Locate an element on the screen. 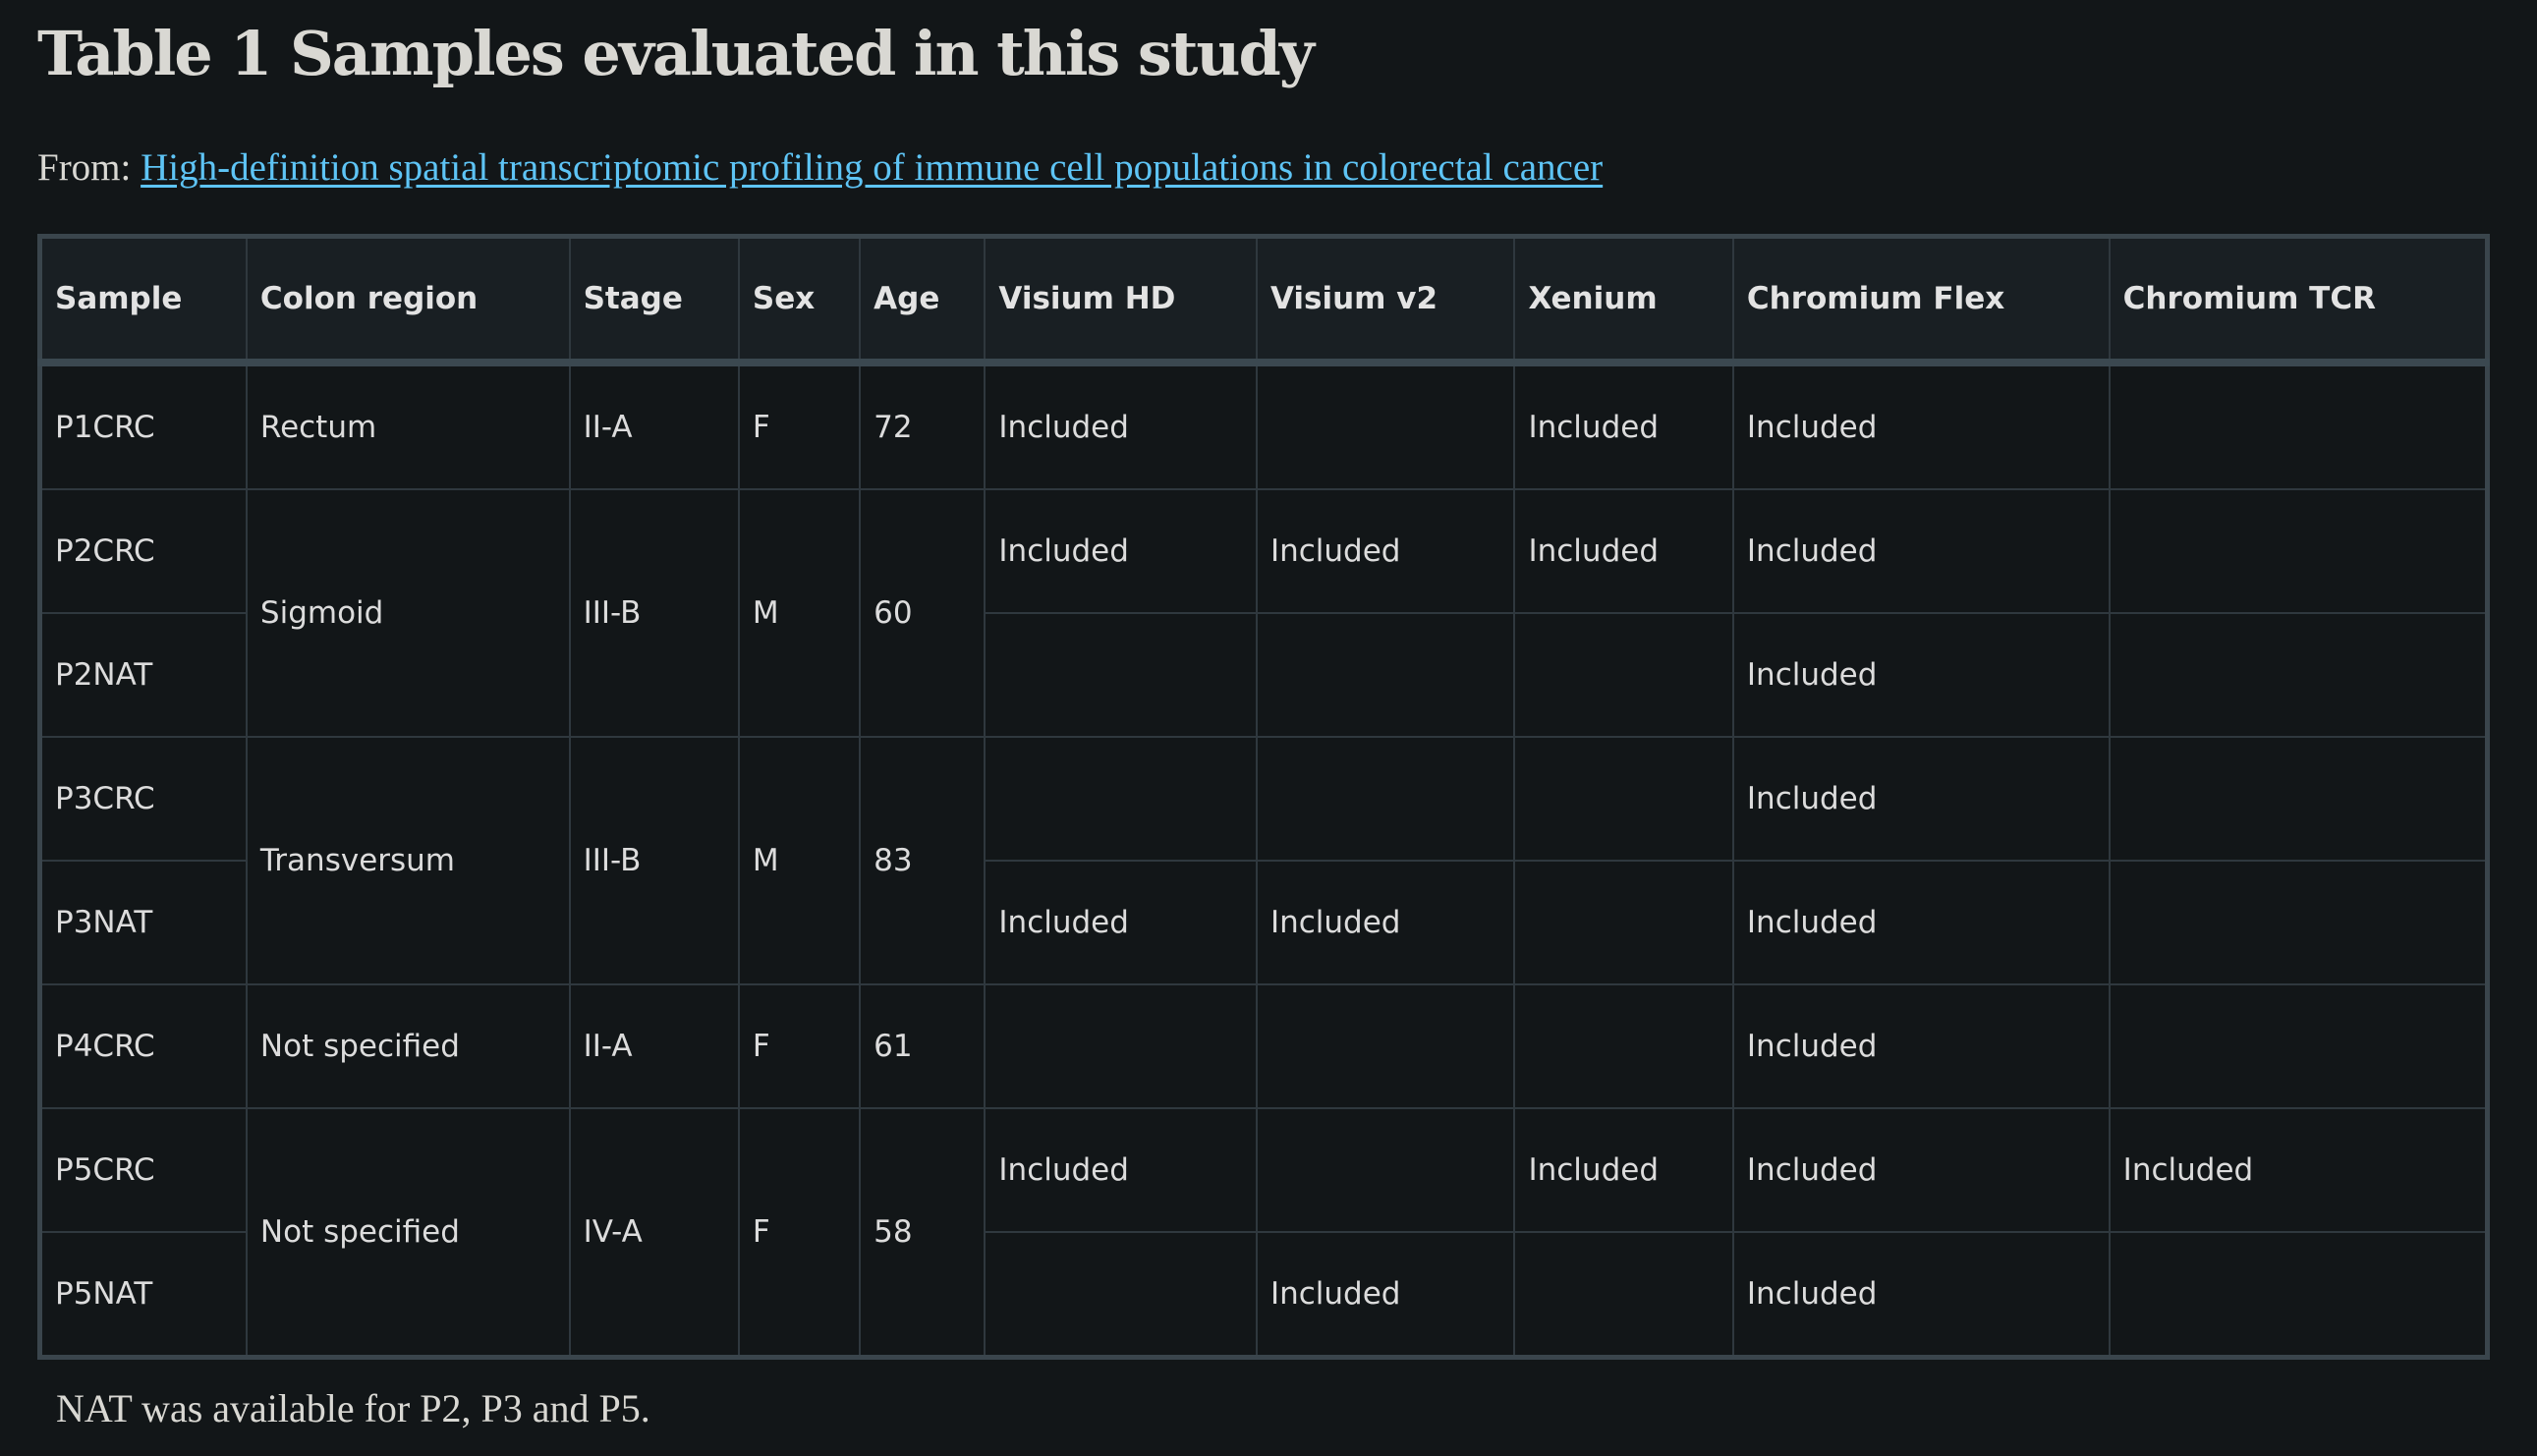 The width and height of the screenshot is (2537, 1456). cell-age: 83 is located at coordinates (923, 860).